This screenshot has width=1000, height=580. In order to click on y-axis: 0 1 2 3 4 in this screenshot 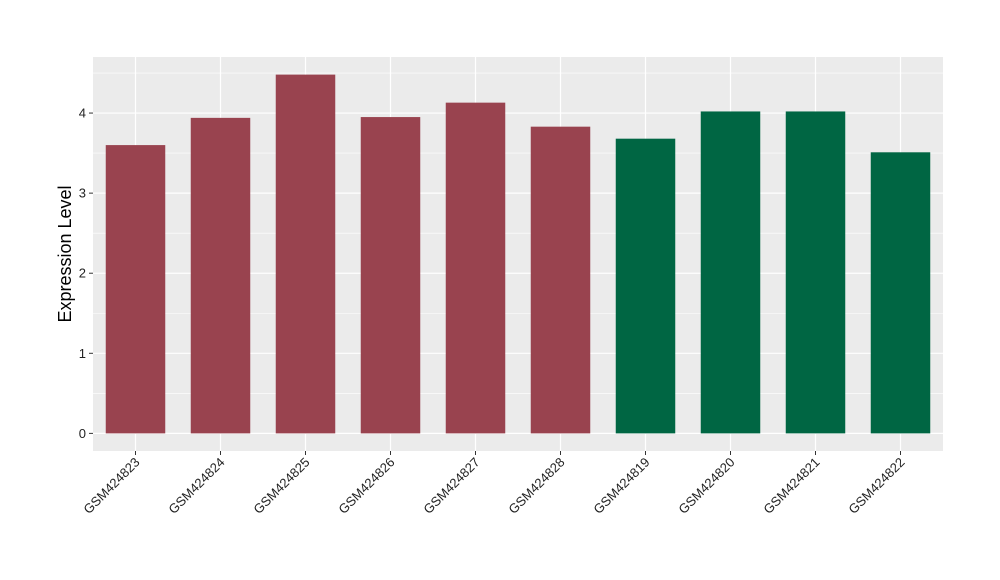, I will do `click(86, 273)`.